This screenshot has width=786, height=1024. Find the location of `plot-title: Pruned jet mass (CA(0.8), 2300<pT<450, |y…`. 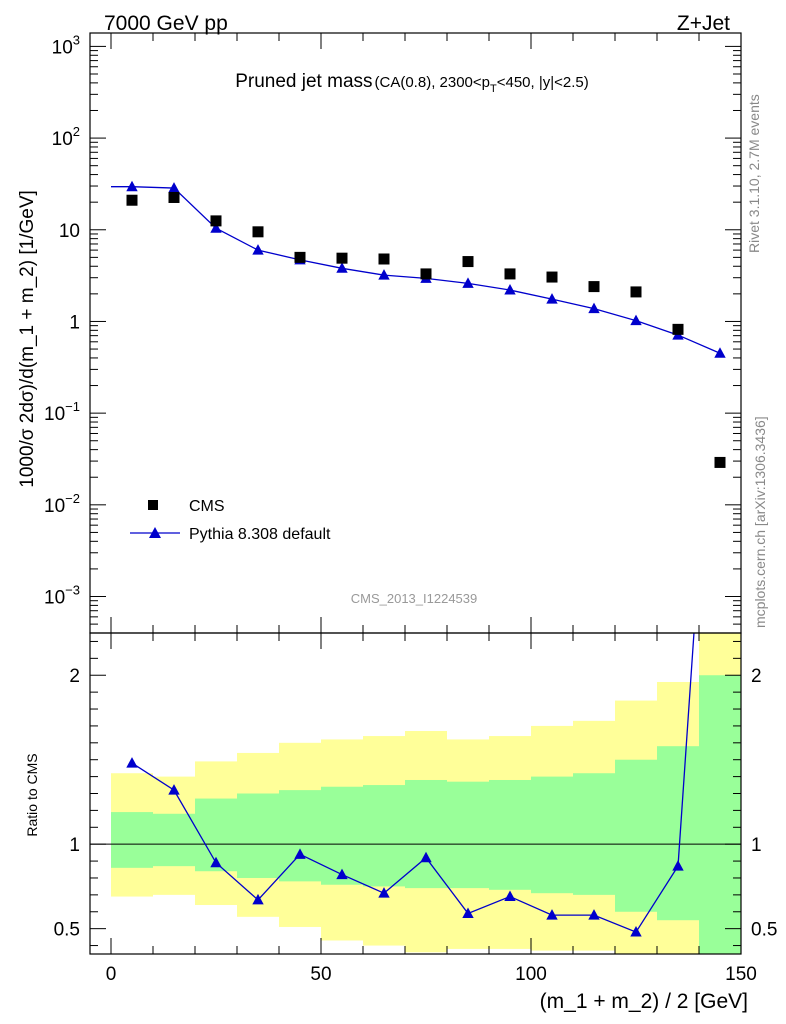

plot-title: Pruned jet mass (CA(0.8), 2300<pT<450, |y… is located at coordinates (412, 83).